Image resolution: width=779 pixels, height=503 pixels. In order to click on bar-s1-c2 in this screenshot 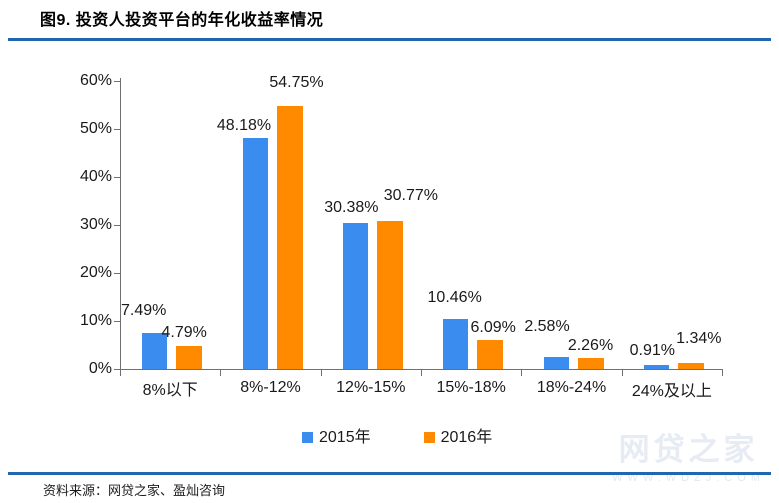, I will do `click(389, 295)`.